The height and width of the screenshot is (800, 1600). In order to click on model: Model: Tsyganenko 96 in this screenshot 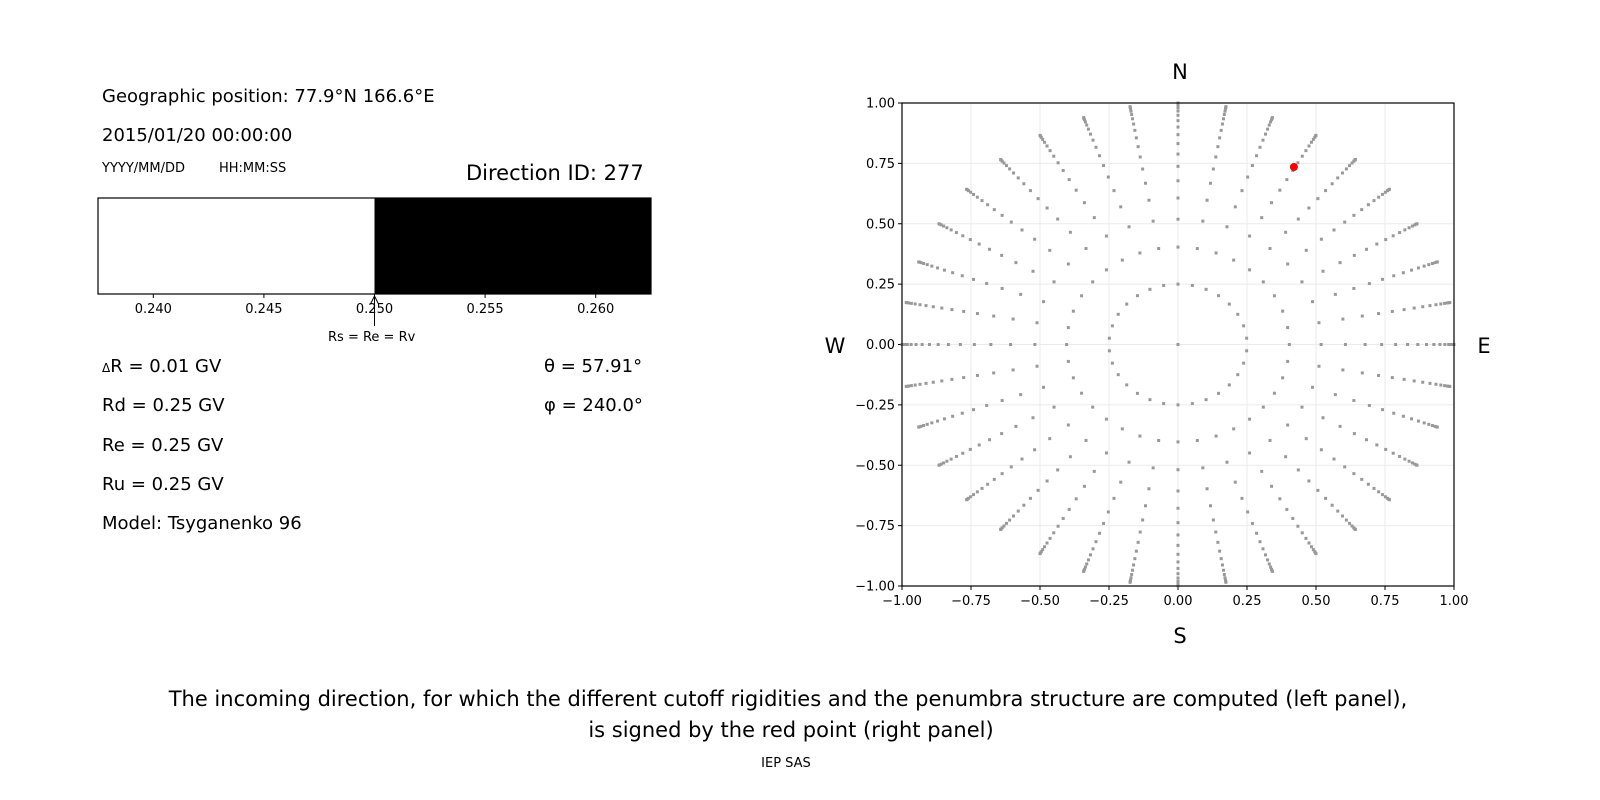, I will do `click(202, 523)`.